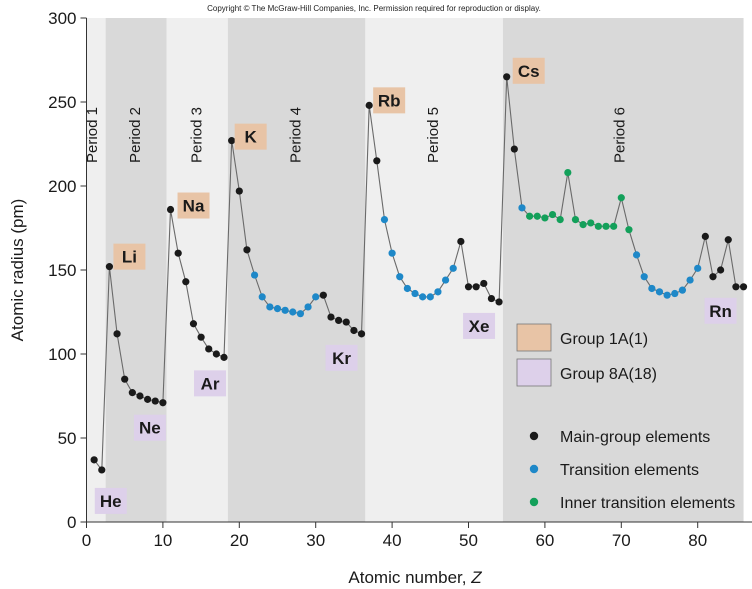 Image resolution: width=752 pixels, height=589 pixels. I want to click on period-label-1: Period 1, so click(92, 135).